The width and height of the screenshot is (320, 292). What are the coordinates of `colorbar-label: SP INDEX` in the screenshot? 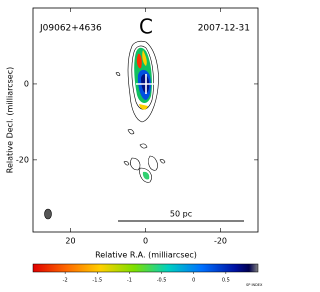 It's located at (254, 285).